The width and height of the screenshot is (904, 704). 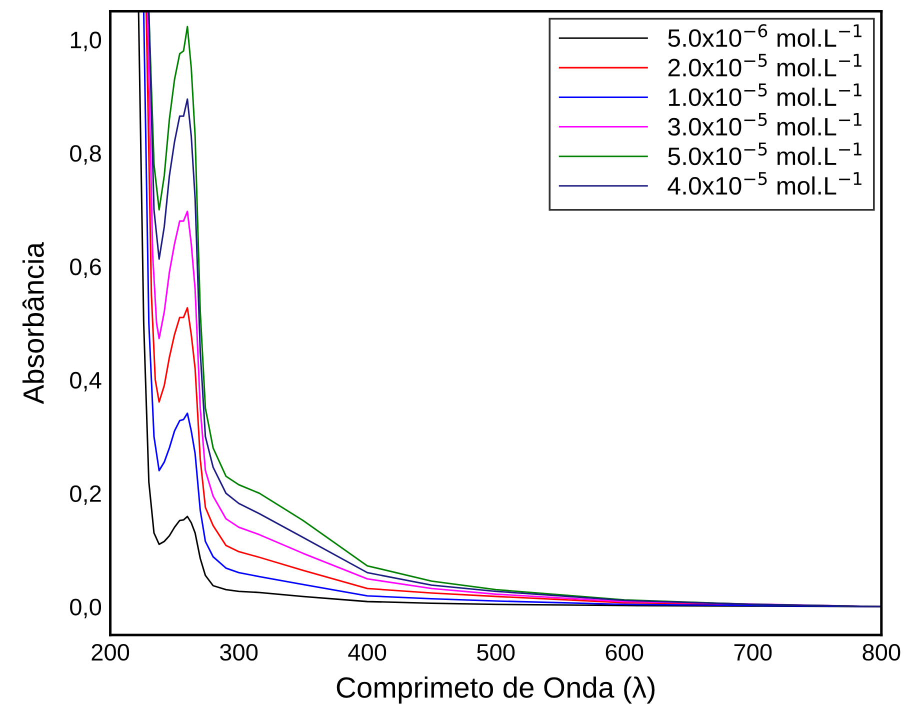 What do you see at coordinates (765, 154) in the screenshot?
I see `legend-label: 5.0x10$^{−5}$ mol.L$^{−1}$` at bounding box center [765, 154].